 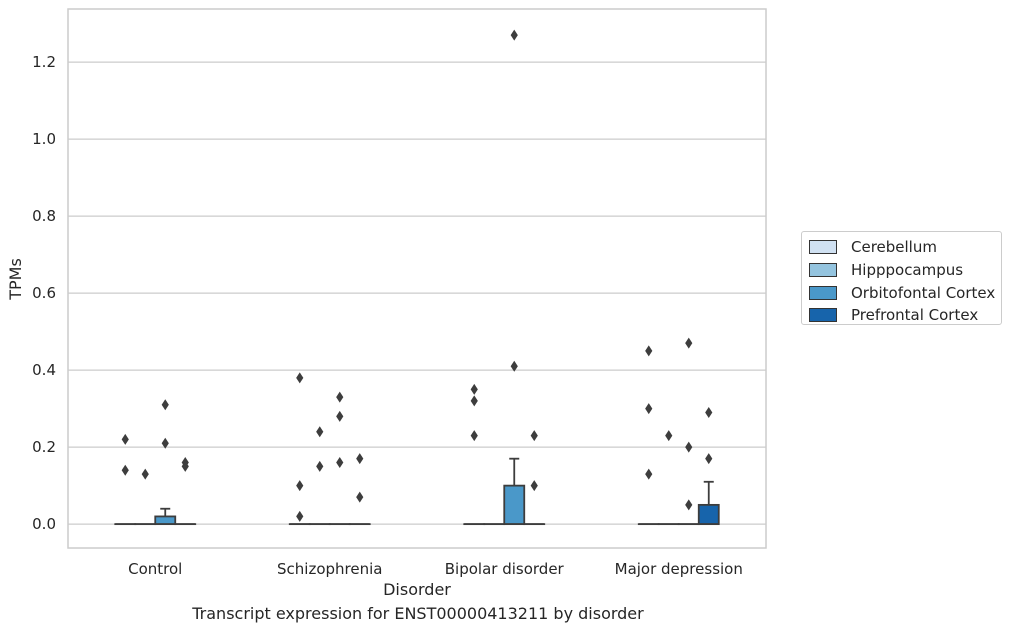 I want to click on y-tick-label: 0.4, so click(x=44, y=370).